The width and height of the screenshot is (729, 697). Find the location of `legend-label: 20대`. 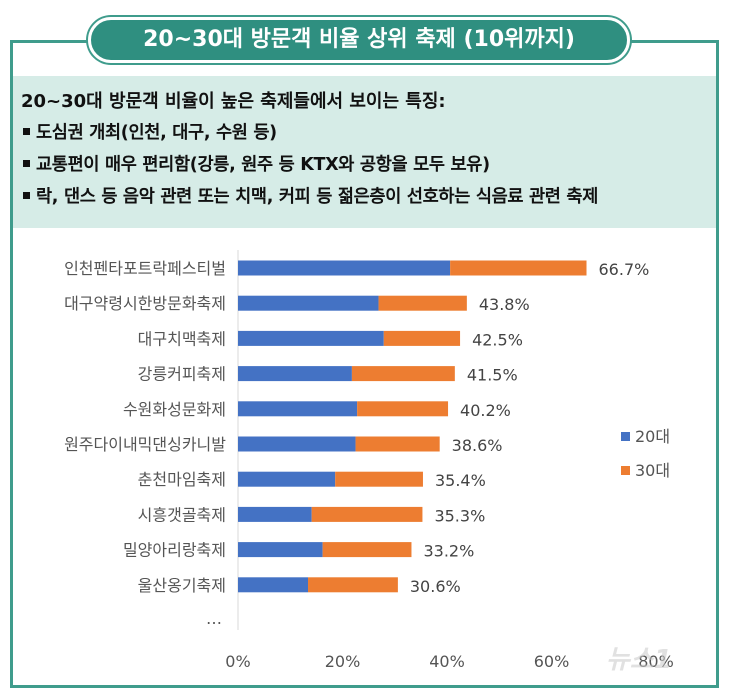

legend-label: 20대 is located at coordinates (652, 436).